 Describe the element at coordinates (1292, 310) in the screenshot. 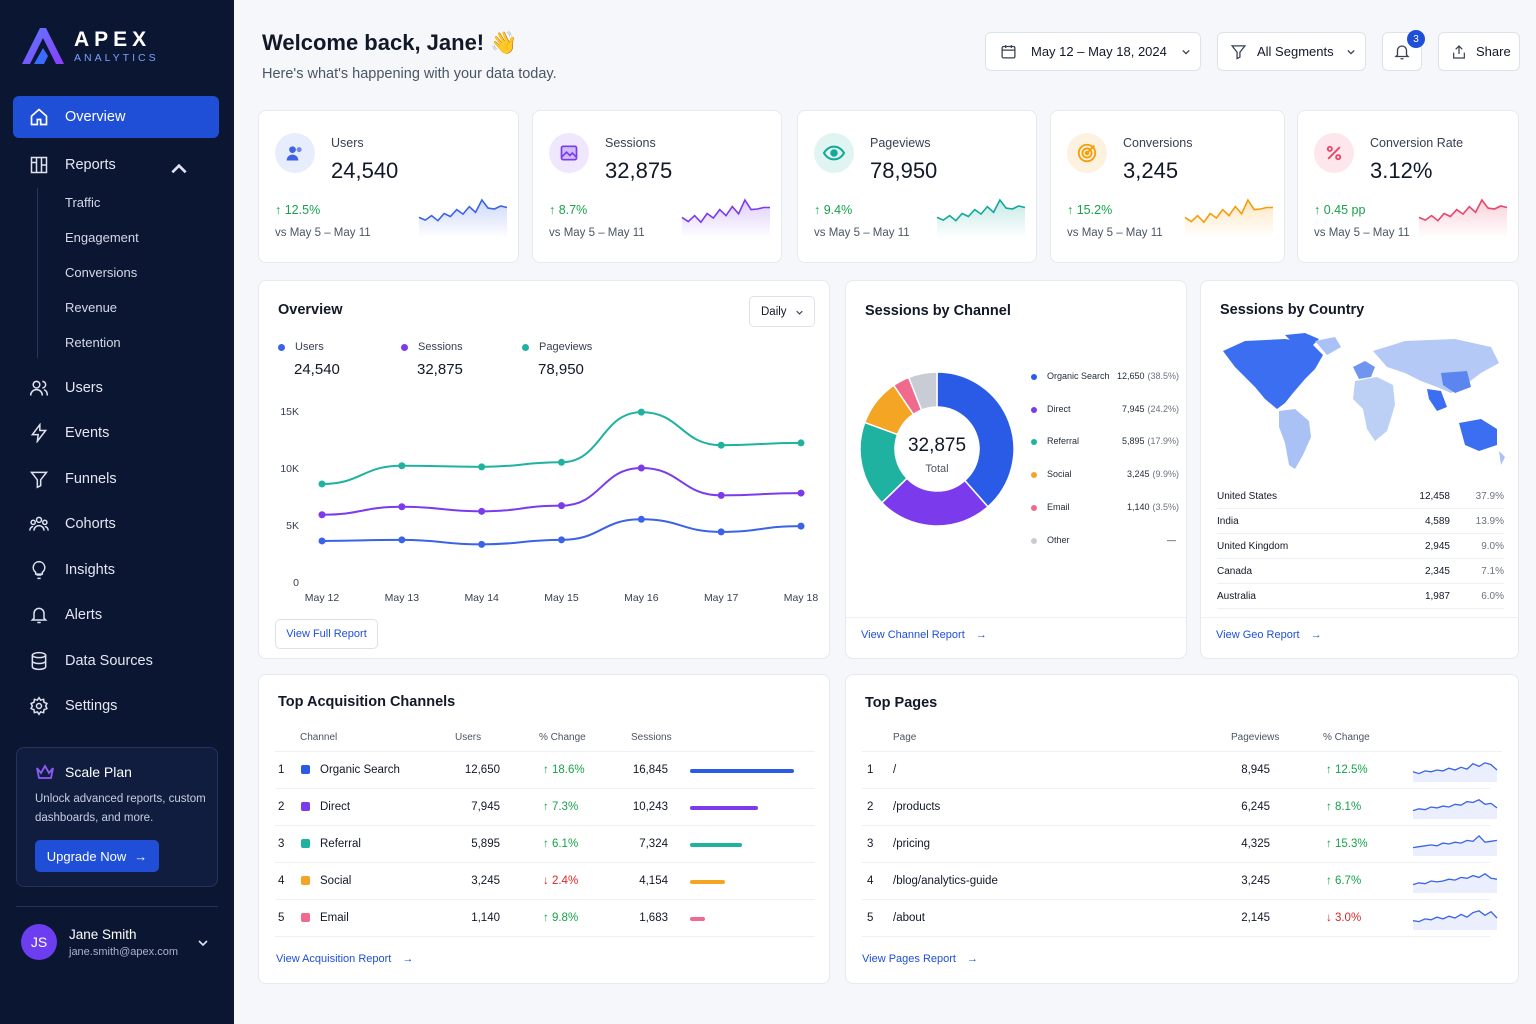

I see `country-title: Sessions by Country` at that location.